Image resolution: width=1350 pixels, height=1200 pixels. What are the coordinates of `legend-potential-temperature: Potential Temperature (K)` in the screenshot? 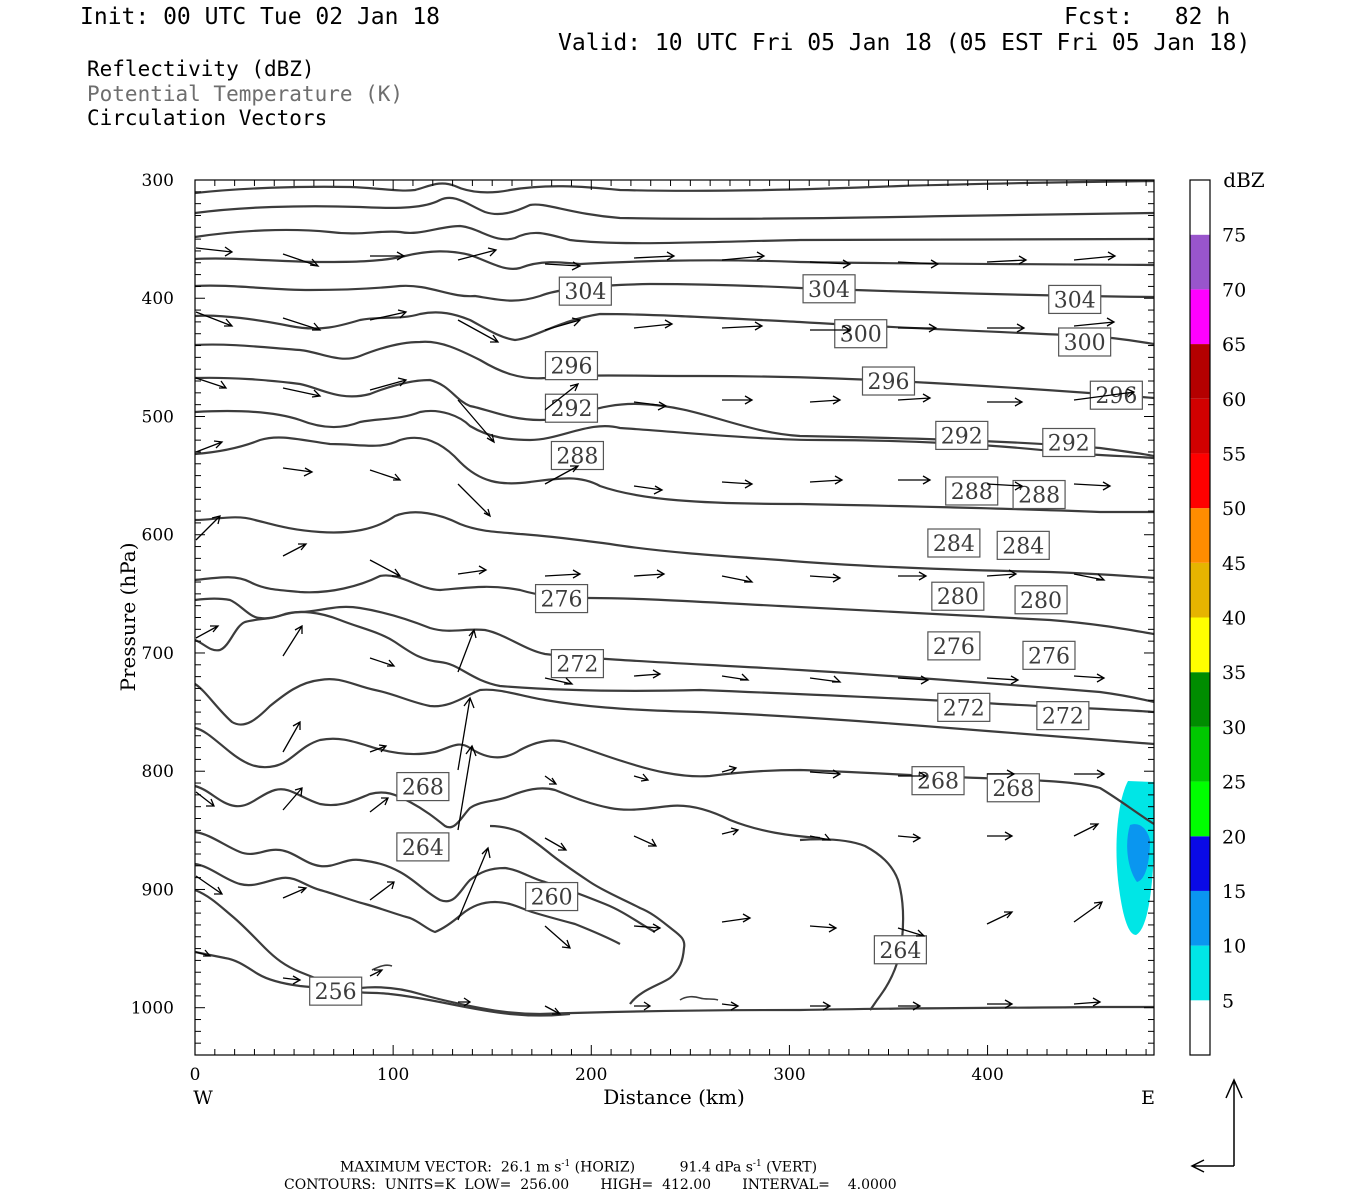 It's located at (245, 94).